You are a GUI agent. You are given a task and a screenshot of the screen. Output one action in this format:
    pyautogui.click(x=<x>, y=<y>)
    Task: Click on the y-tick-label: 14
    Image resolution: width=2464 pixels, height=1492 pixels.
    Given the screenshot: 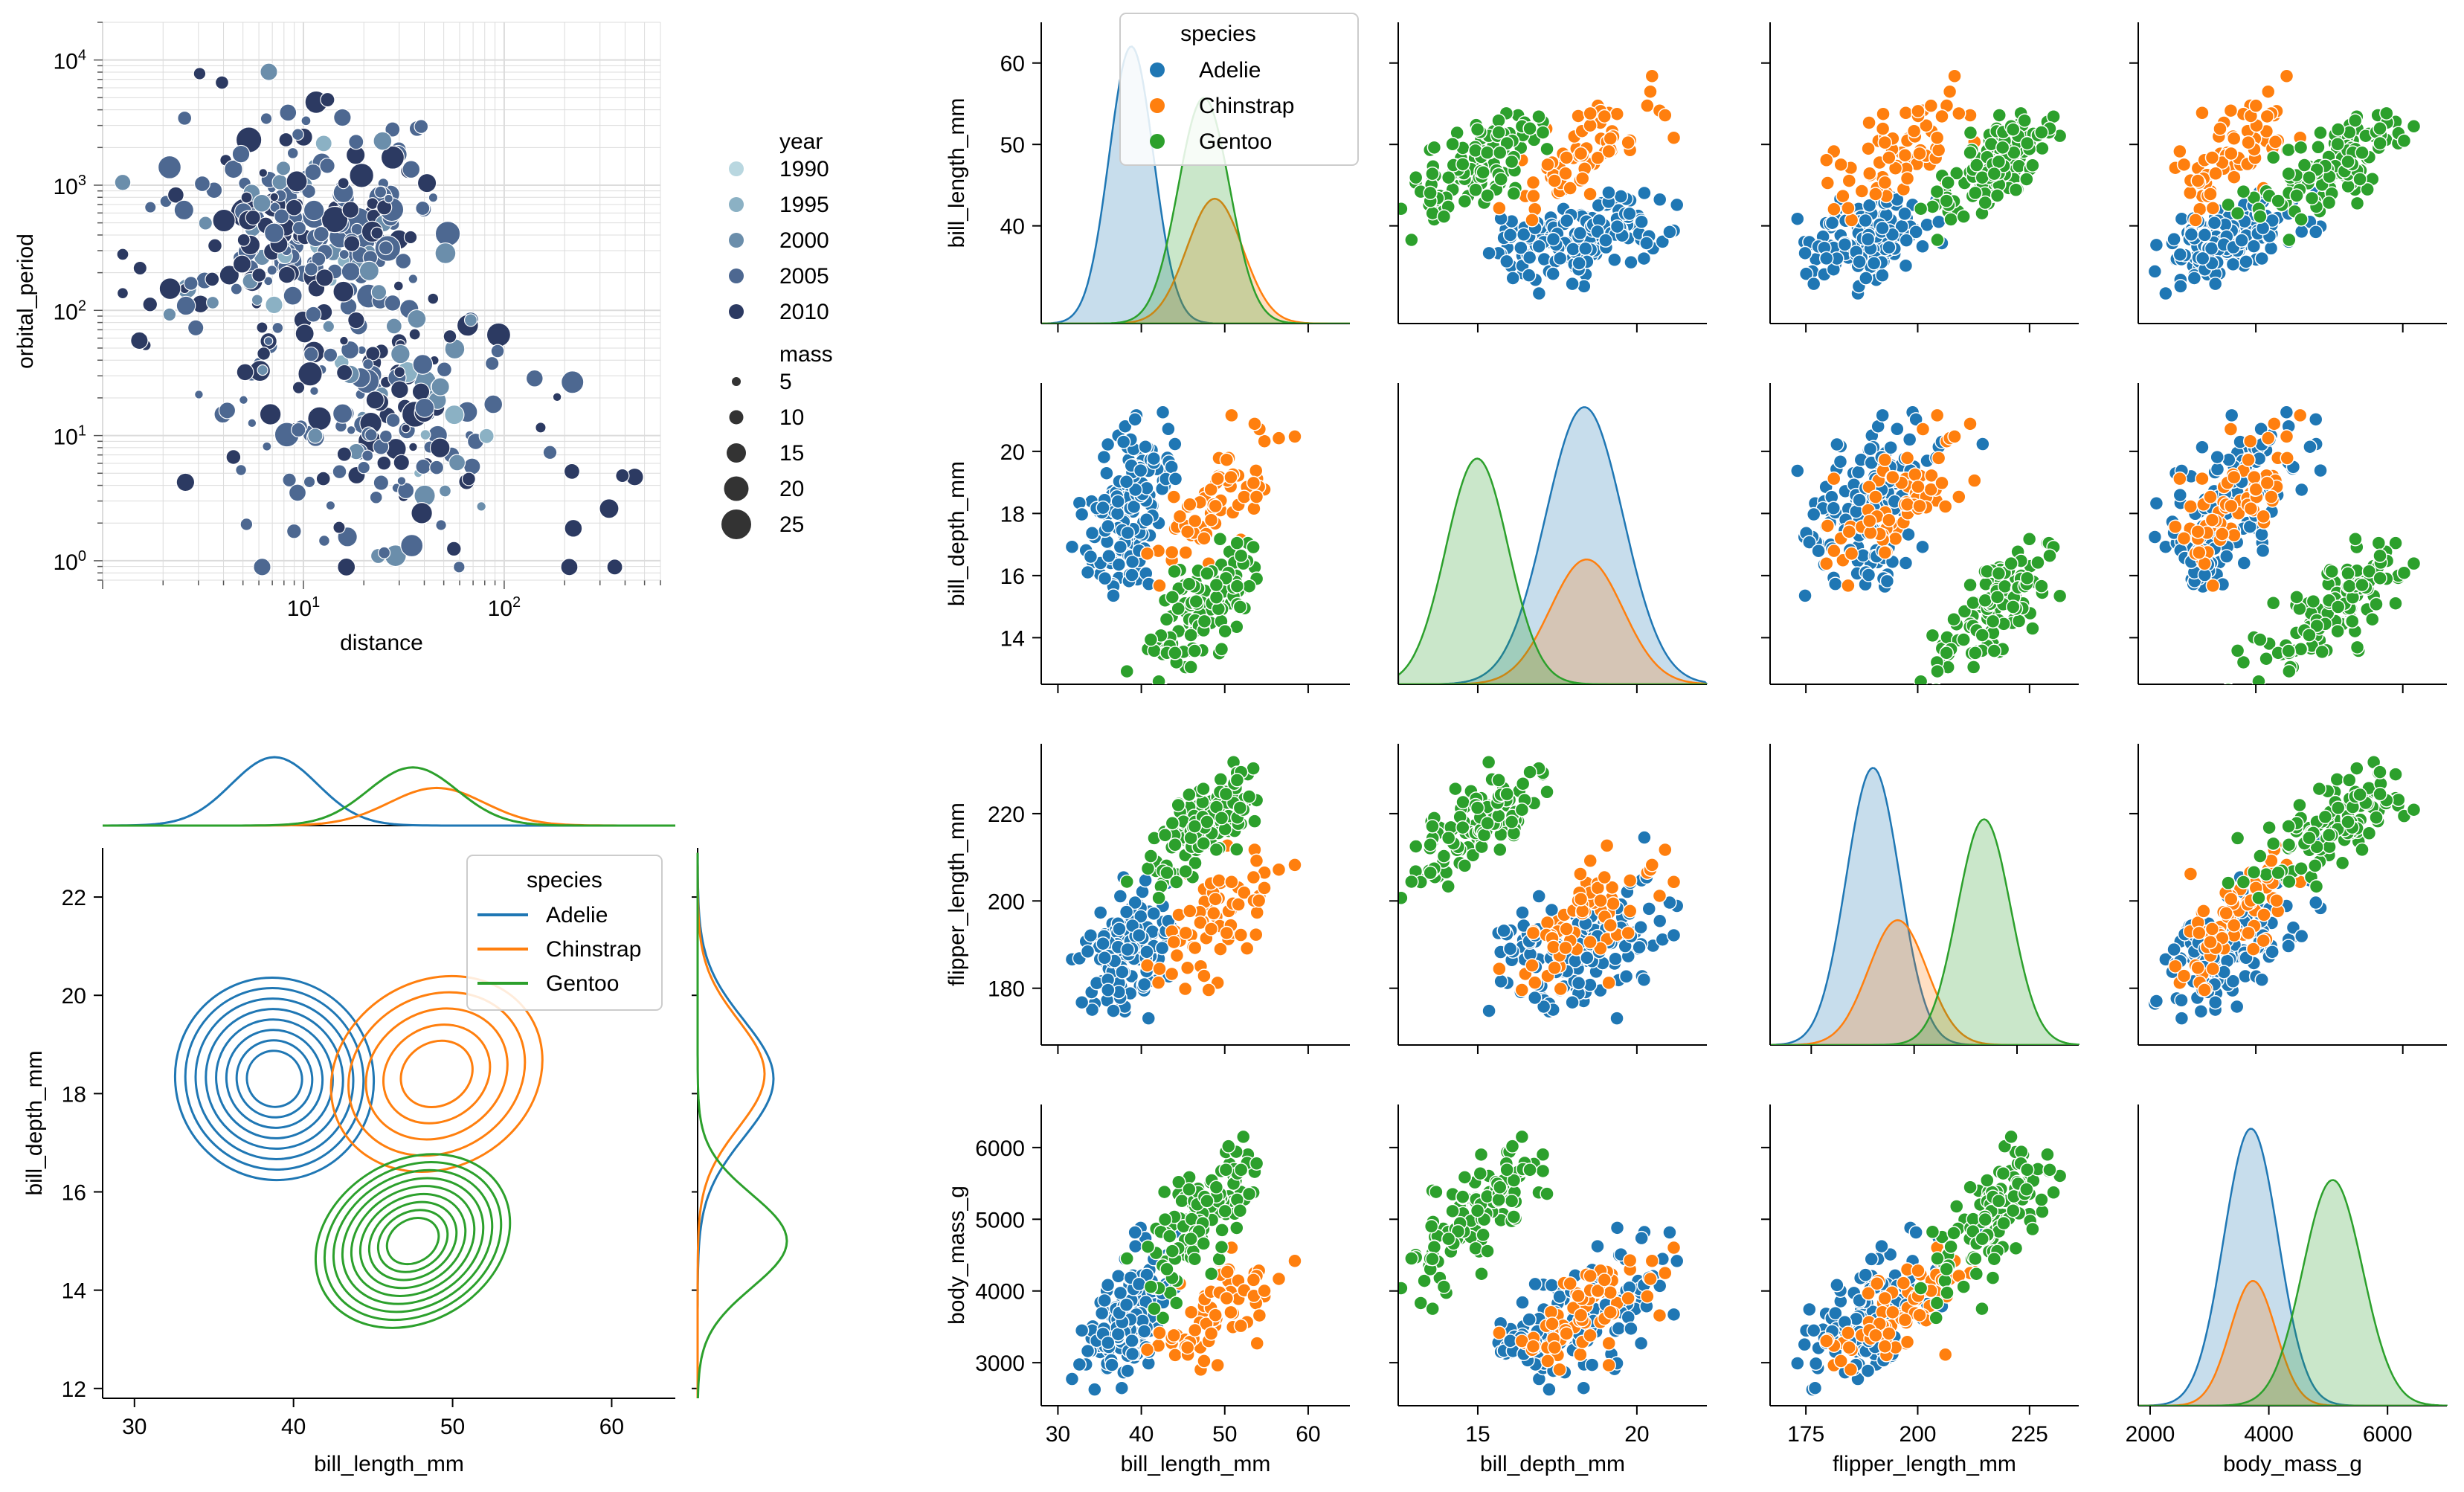 What is the action you would take?
    pyautogui.click(x=1012, y=638)
    